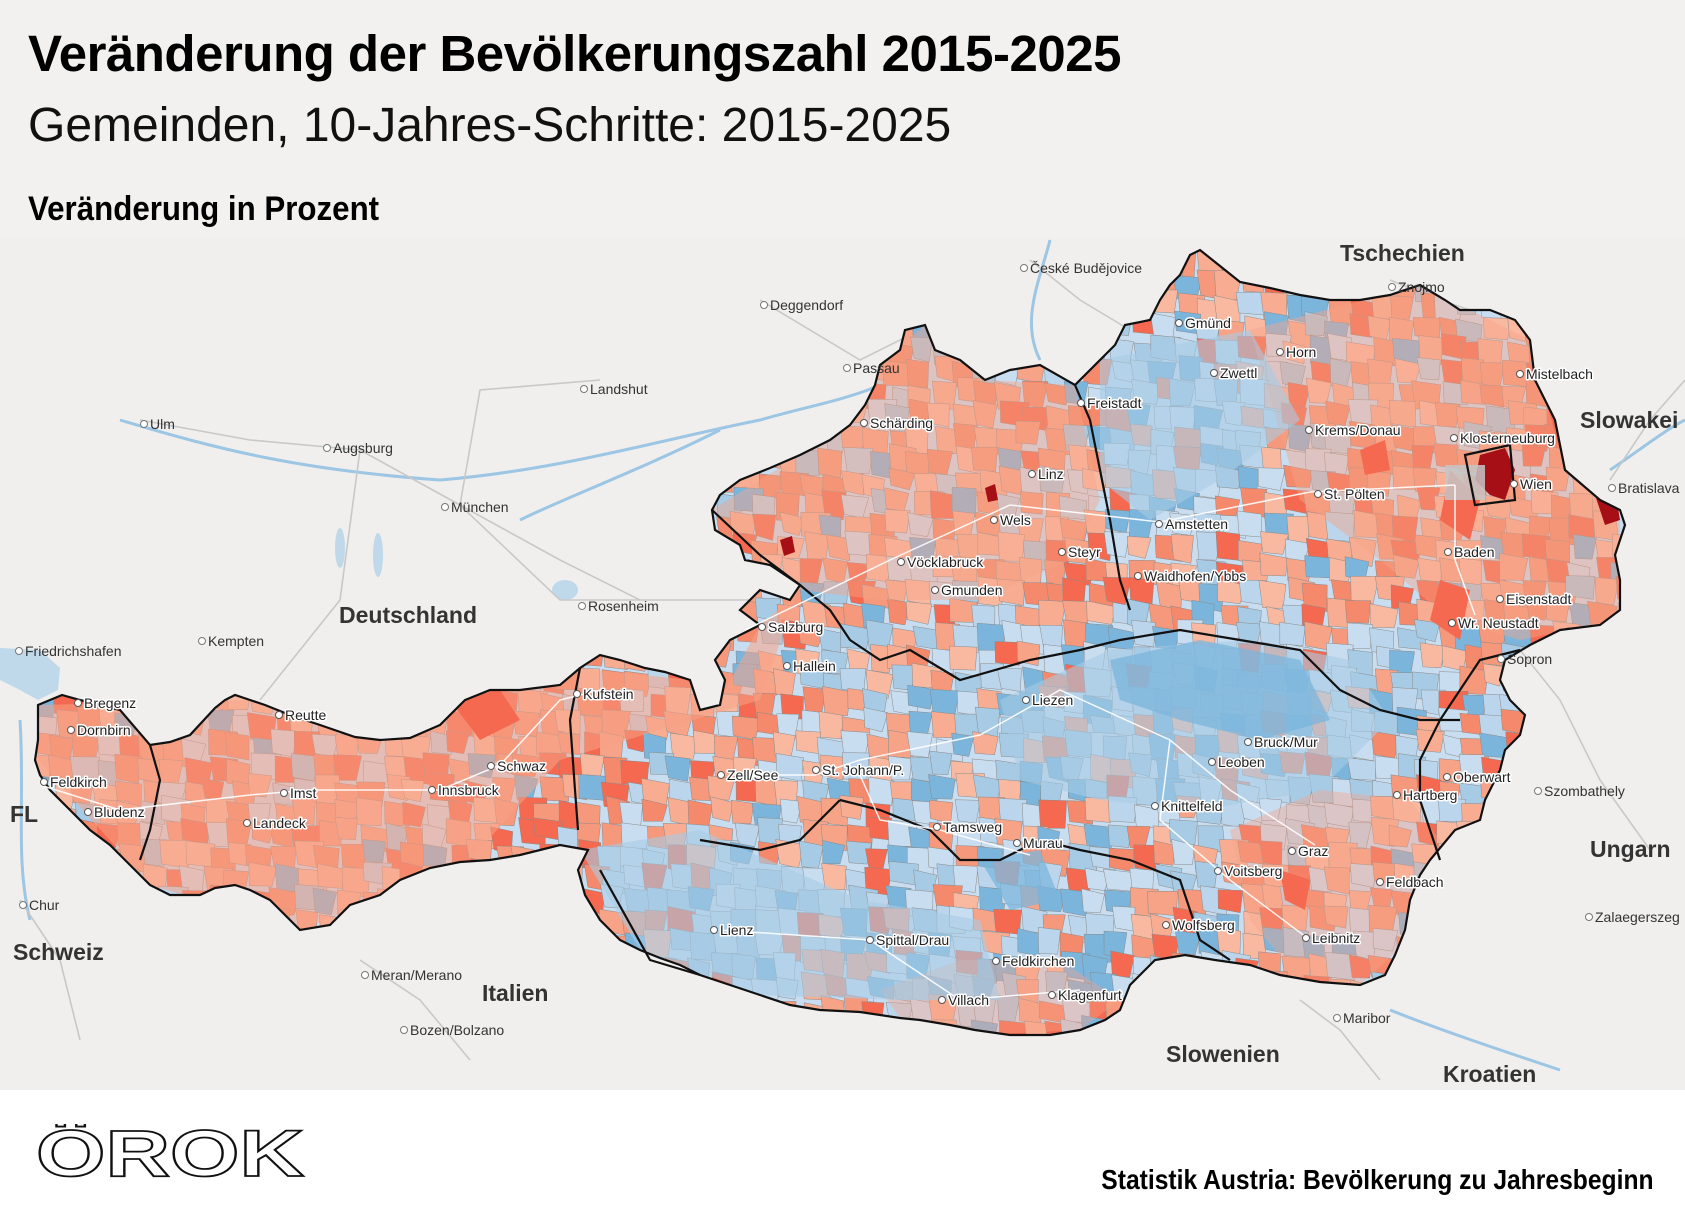 This screenshot has height=1229, width=1685. I want to click on foreign-city-label: Kempten, so click(236, 641).